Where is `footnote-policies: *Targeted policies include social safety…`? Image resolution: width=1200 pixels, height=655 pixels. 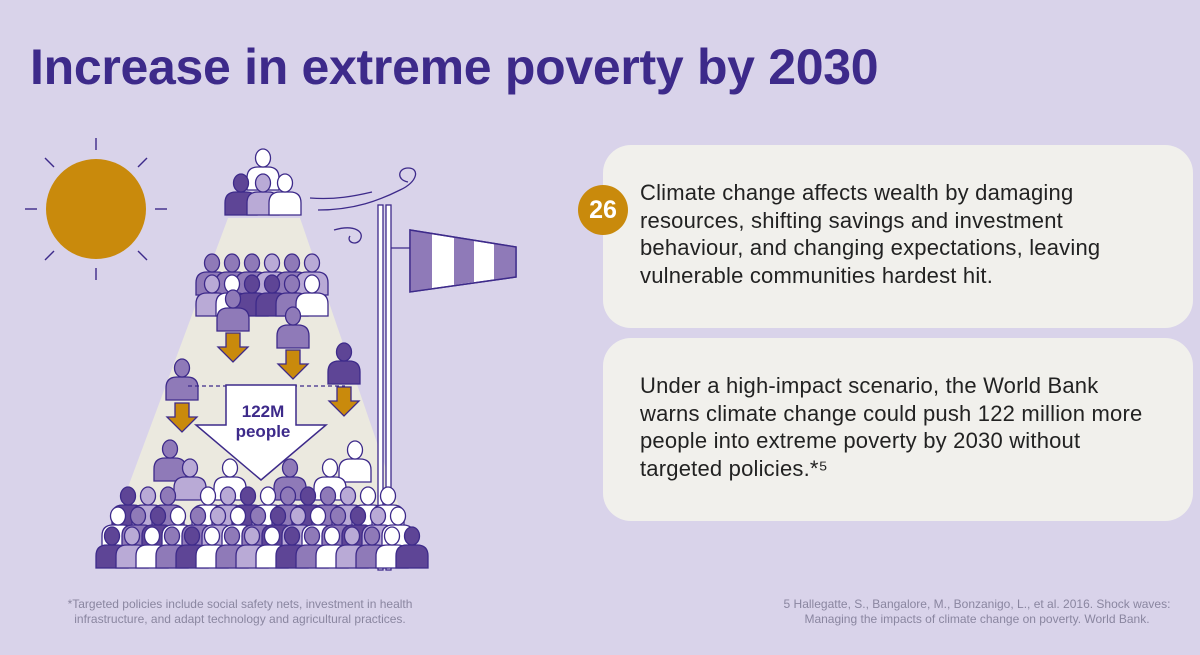
footnote-policies: *Targeted policies include social safety… is located at coordinates (240, 612).